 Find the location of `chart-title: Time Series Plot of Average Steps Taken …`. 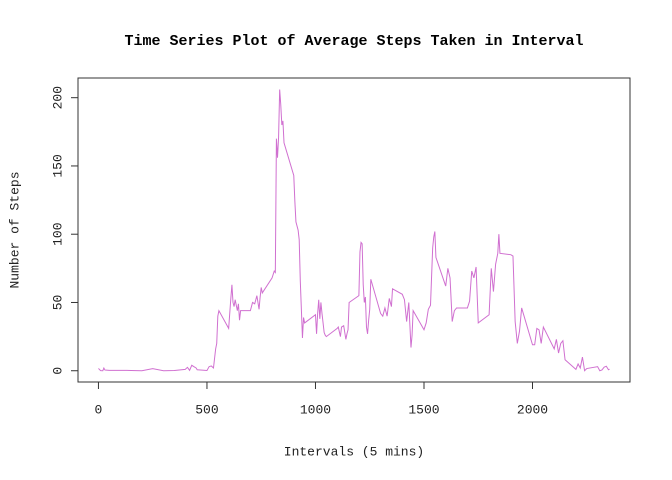

chart-title: Time Series Plot of Average Steps Taken … is located at coordinates (353, 41).